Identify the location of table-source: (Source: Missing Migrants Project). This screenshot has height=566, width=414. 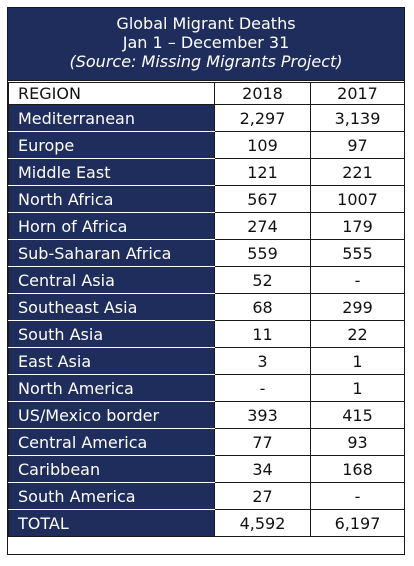
(206, 61).